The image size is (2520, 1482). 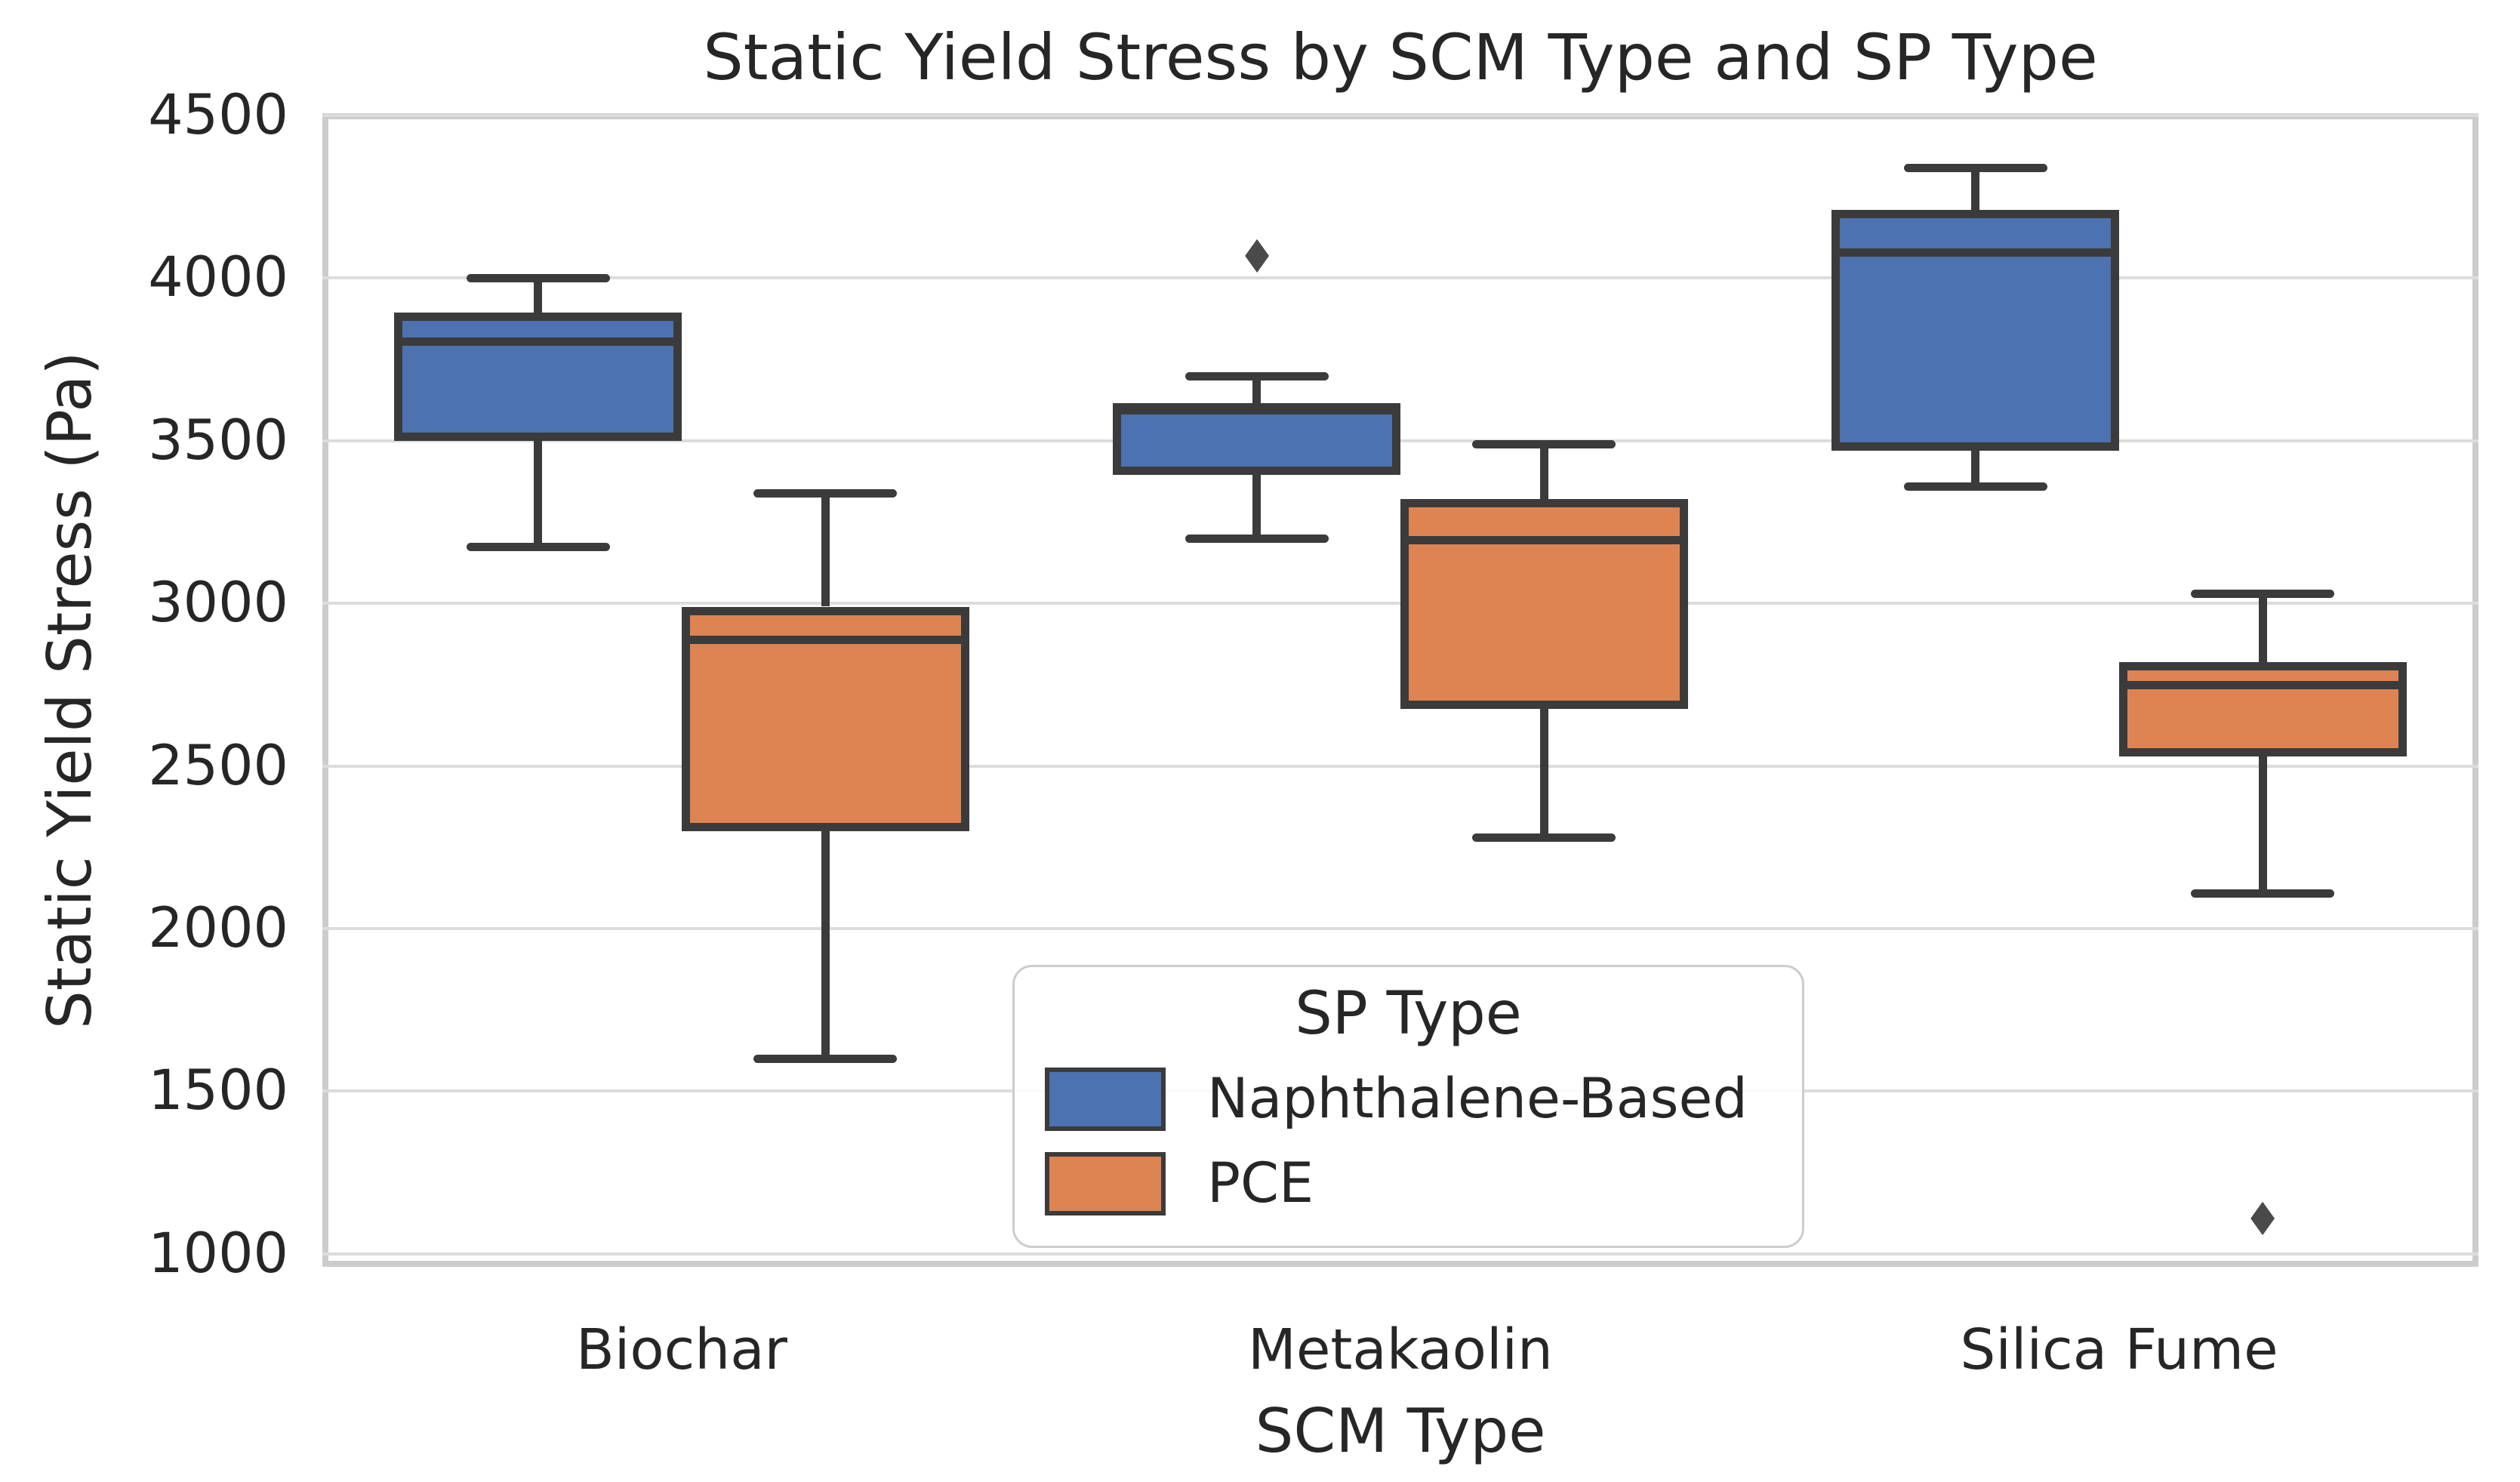 What do you see at coordinates (538, 295) in the screenshot?
I see `whisker-upper-biochar-naphthalene-based` at bounding box center [538, 295].